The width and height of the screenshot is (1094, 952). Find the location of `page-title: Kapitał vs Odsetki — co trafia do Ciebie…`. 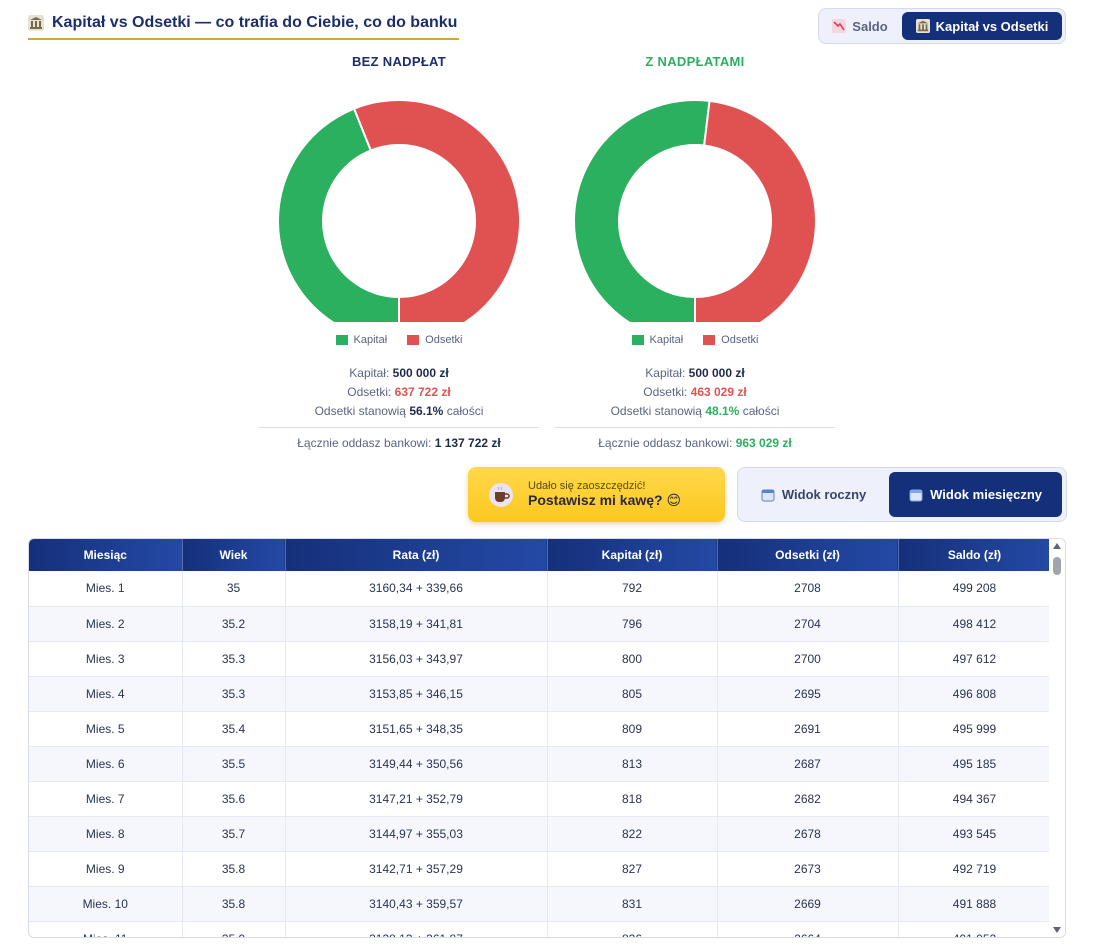

page-title: Kapitał vs Odsetki — co trafia do Ciebie… is located at coordinates (255, 22).